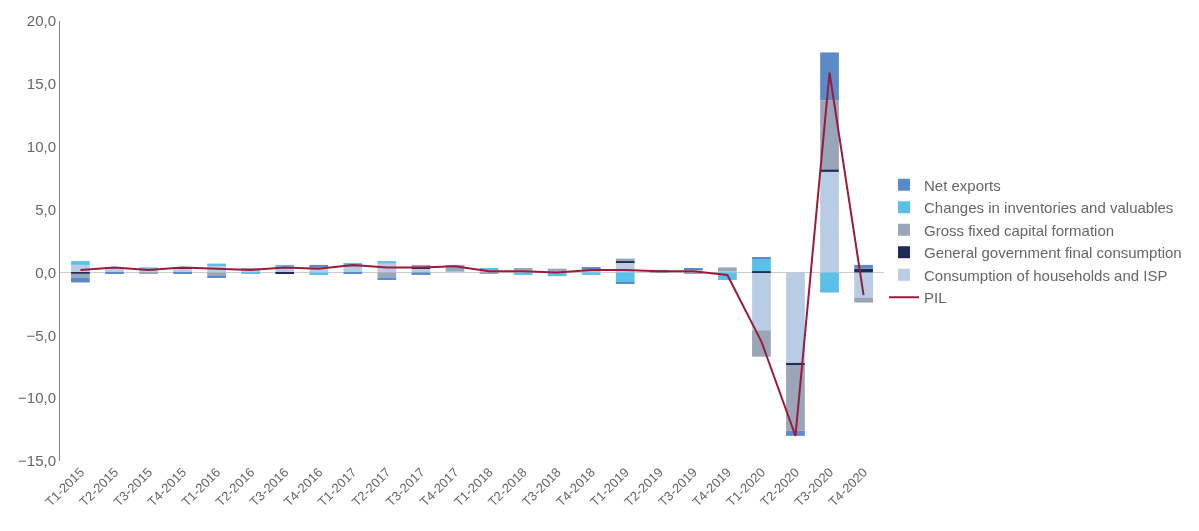 This screenshot has height=531, width=1199. Describe the element at coordinates (37, 461) in the screenshot. I see `y-tick-label: −15,0` at that location.